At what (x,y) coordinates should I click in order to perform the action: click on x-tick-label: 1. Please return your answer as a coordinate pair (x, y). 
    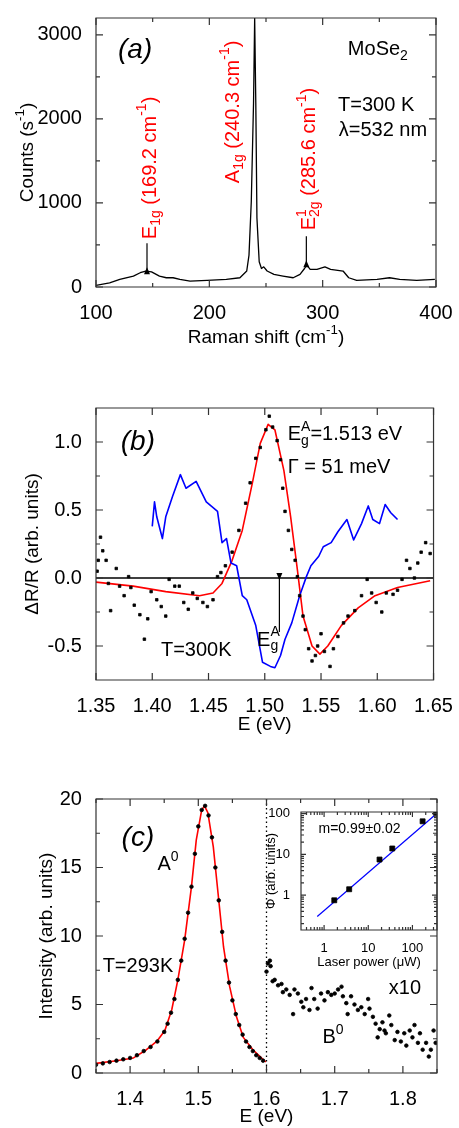
    Looking at the image, I should click on (324, 948).